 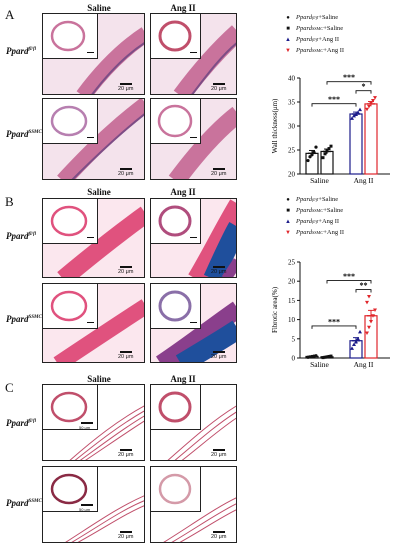 I want to click on legend-entry: ■ Ppard SSMC +Saline, so click(x=313, y=28).